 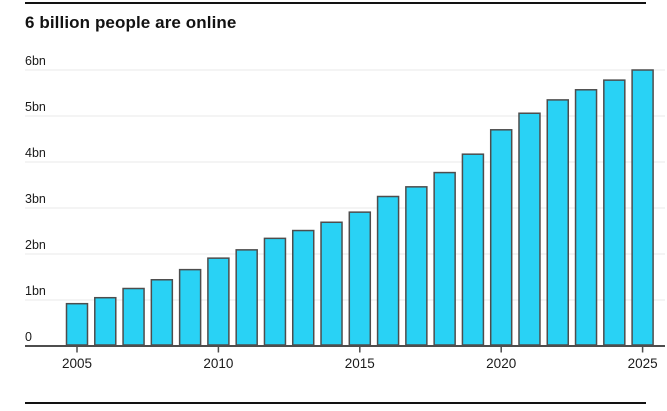 What do you see at coordinates (190, 307) in the screenshot?
I see `bar-2009` at bounding box center [190, 307].